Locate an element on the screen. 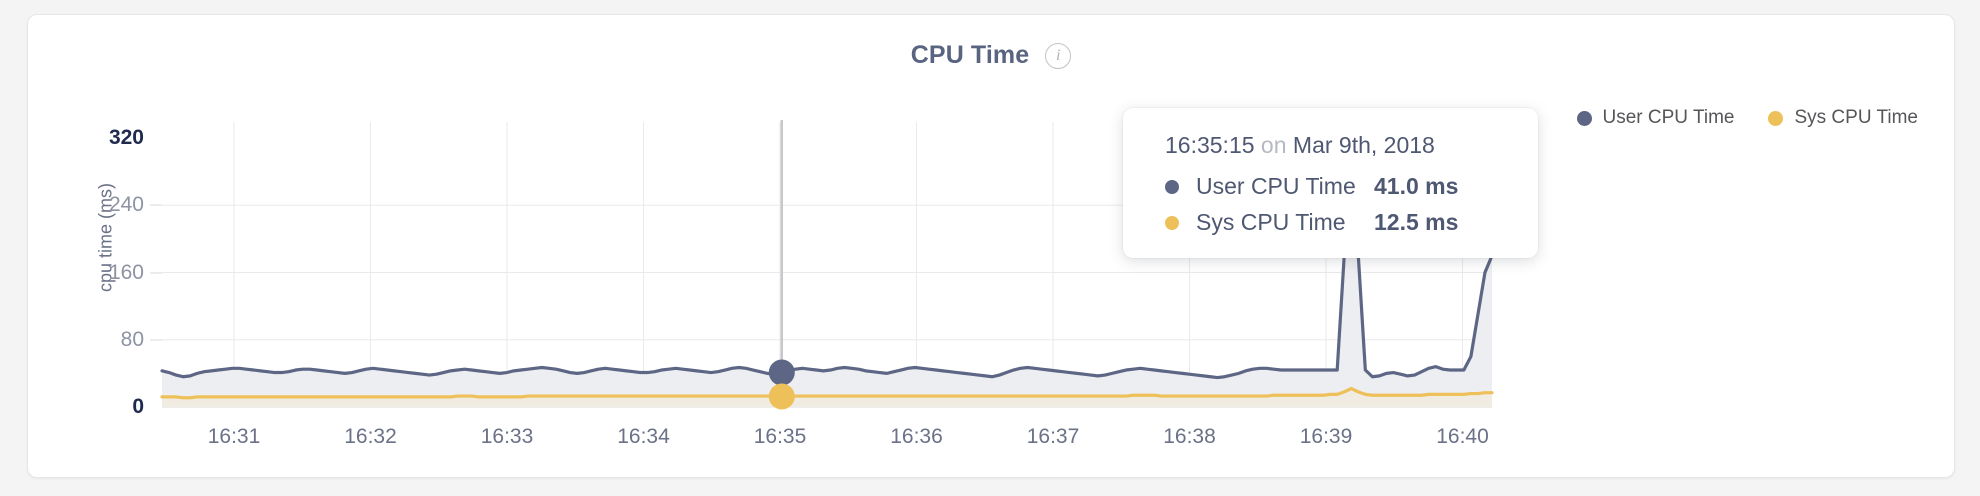 The image size is (1980, 496). chart-header: CPU Time i is located at coordinates (991, 55).